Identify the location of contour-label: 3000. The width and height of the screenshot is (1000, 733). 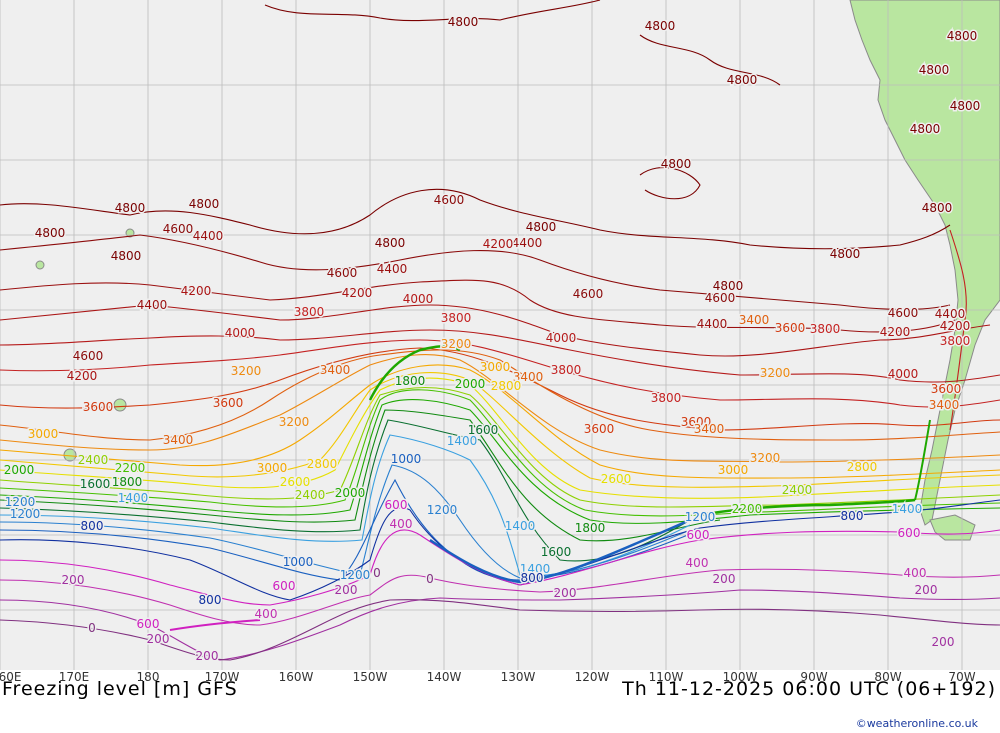
(733, 470).